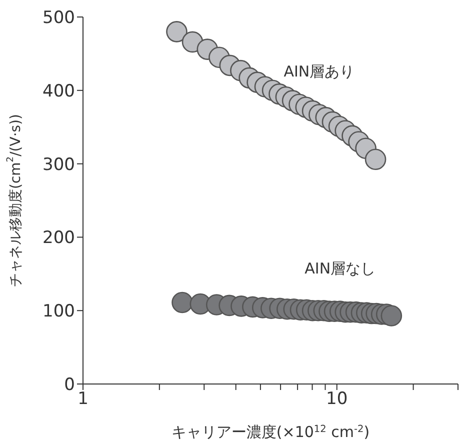  What do you see at coordinates (69, 385) in the screenshot?
I see `y-tick-label: 0` at bounding box center [69, 385].